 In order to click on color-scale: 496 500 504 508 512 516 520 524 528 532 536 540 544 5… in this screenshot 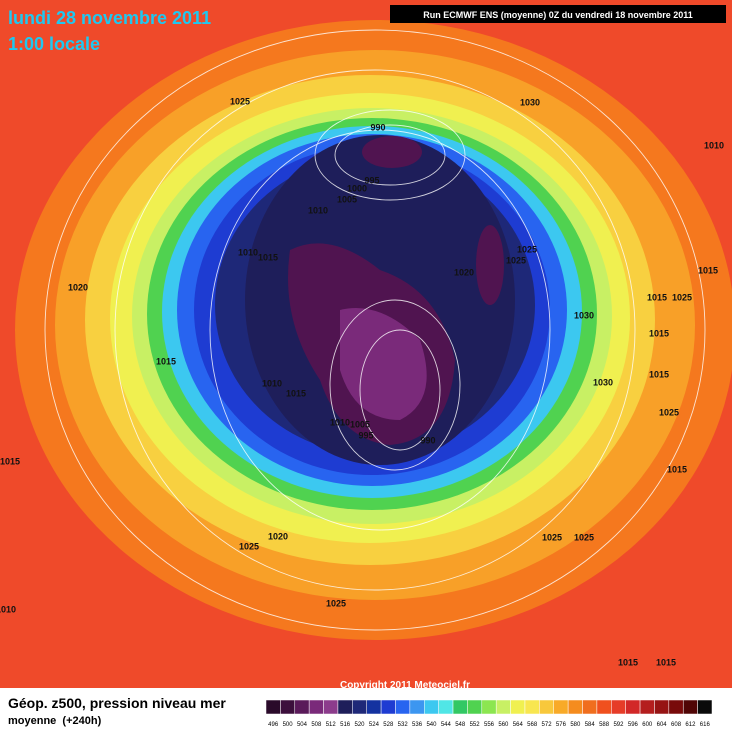, I will do `click(489, 713)`.